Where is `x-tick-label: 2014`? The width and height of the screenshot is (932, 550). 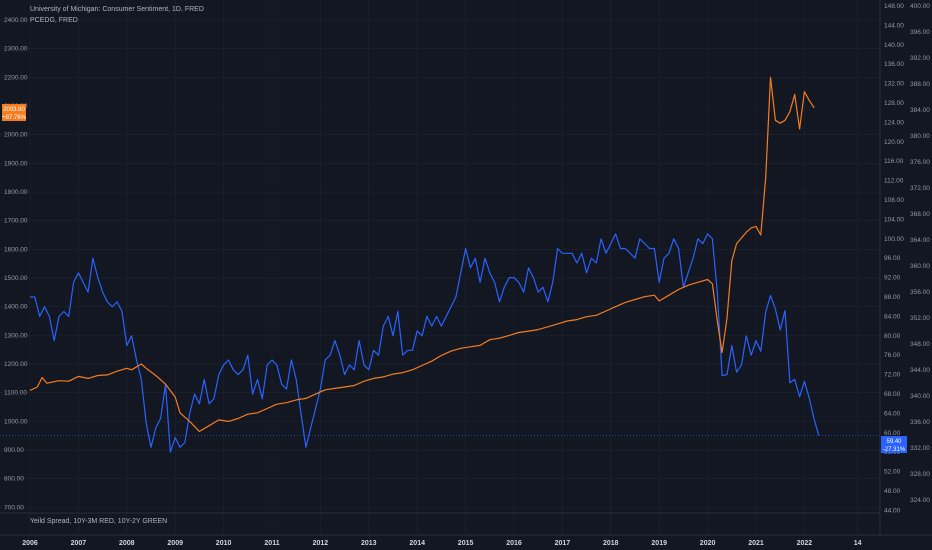
x-tick-label: 2014 is located at coordinates (417, 543).